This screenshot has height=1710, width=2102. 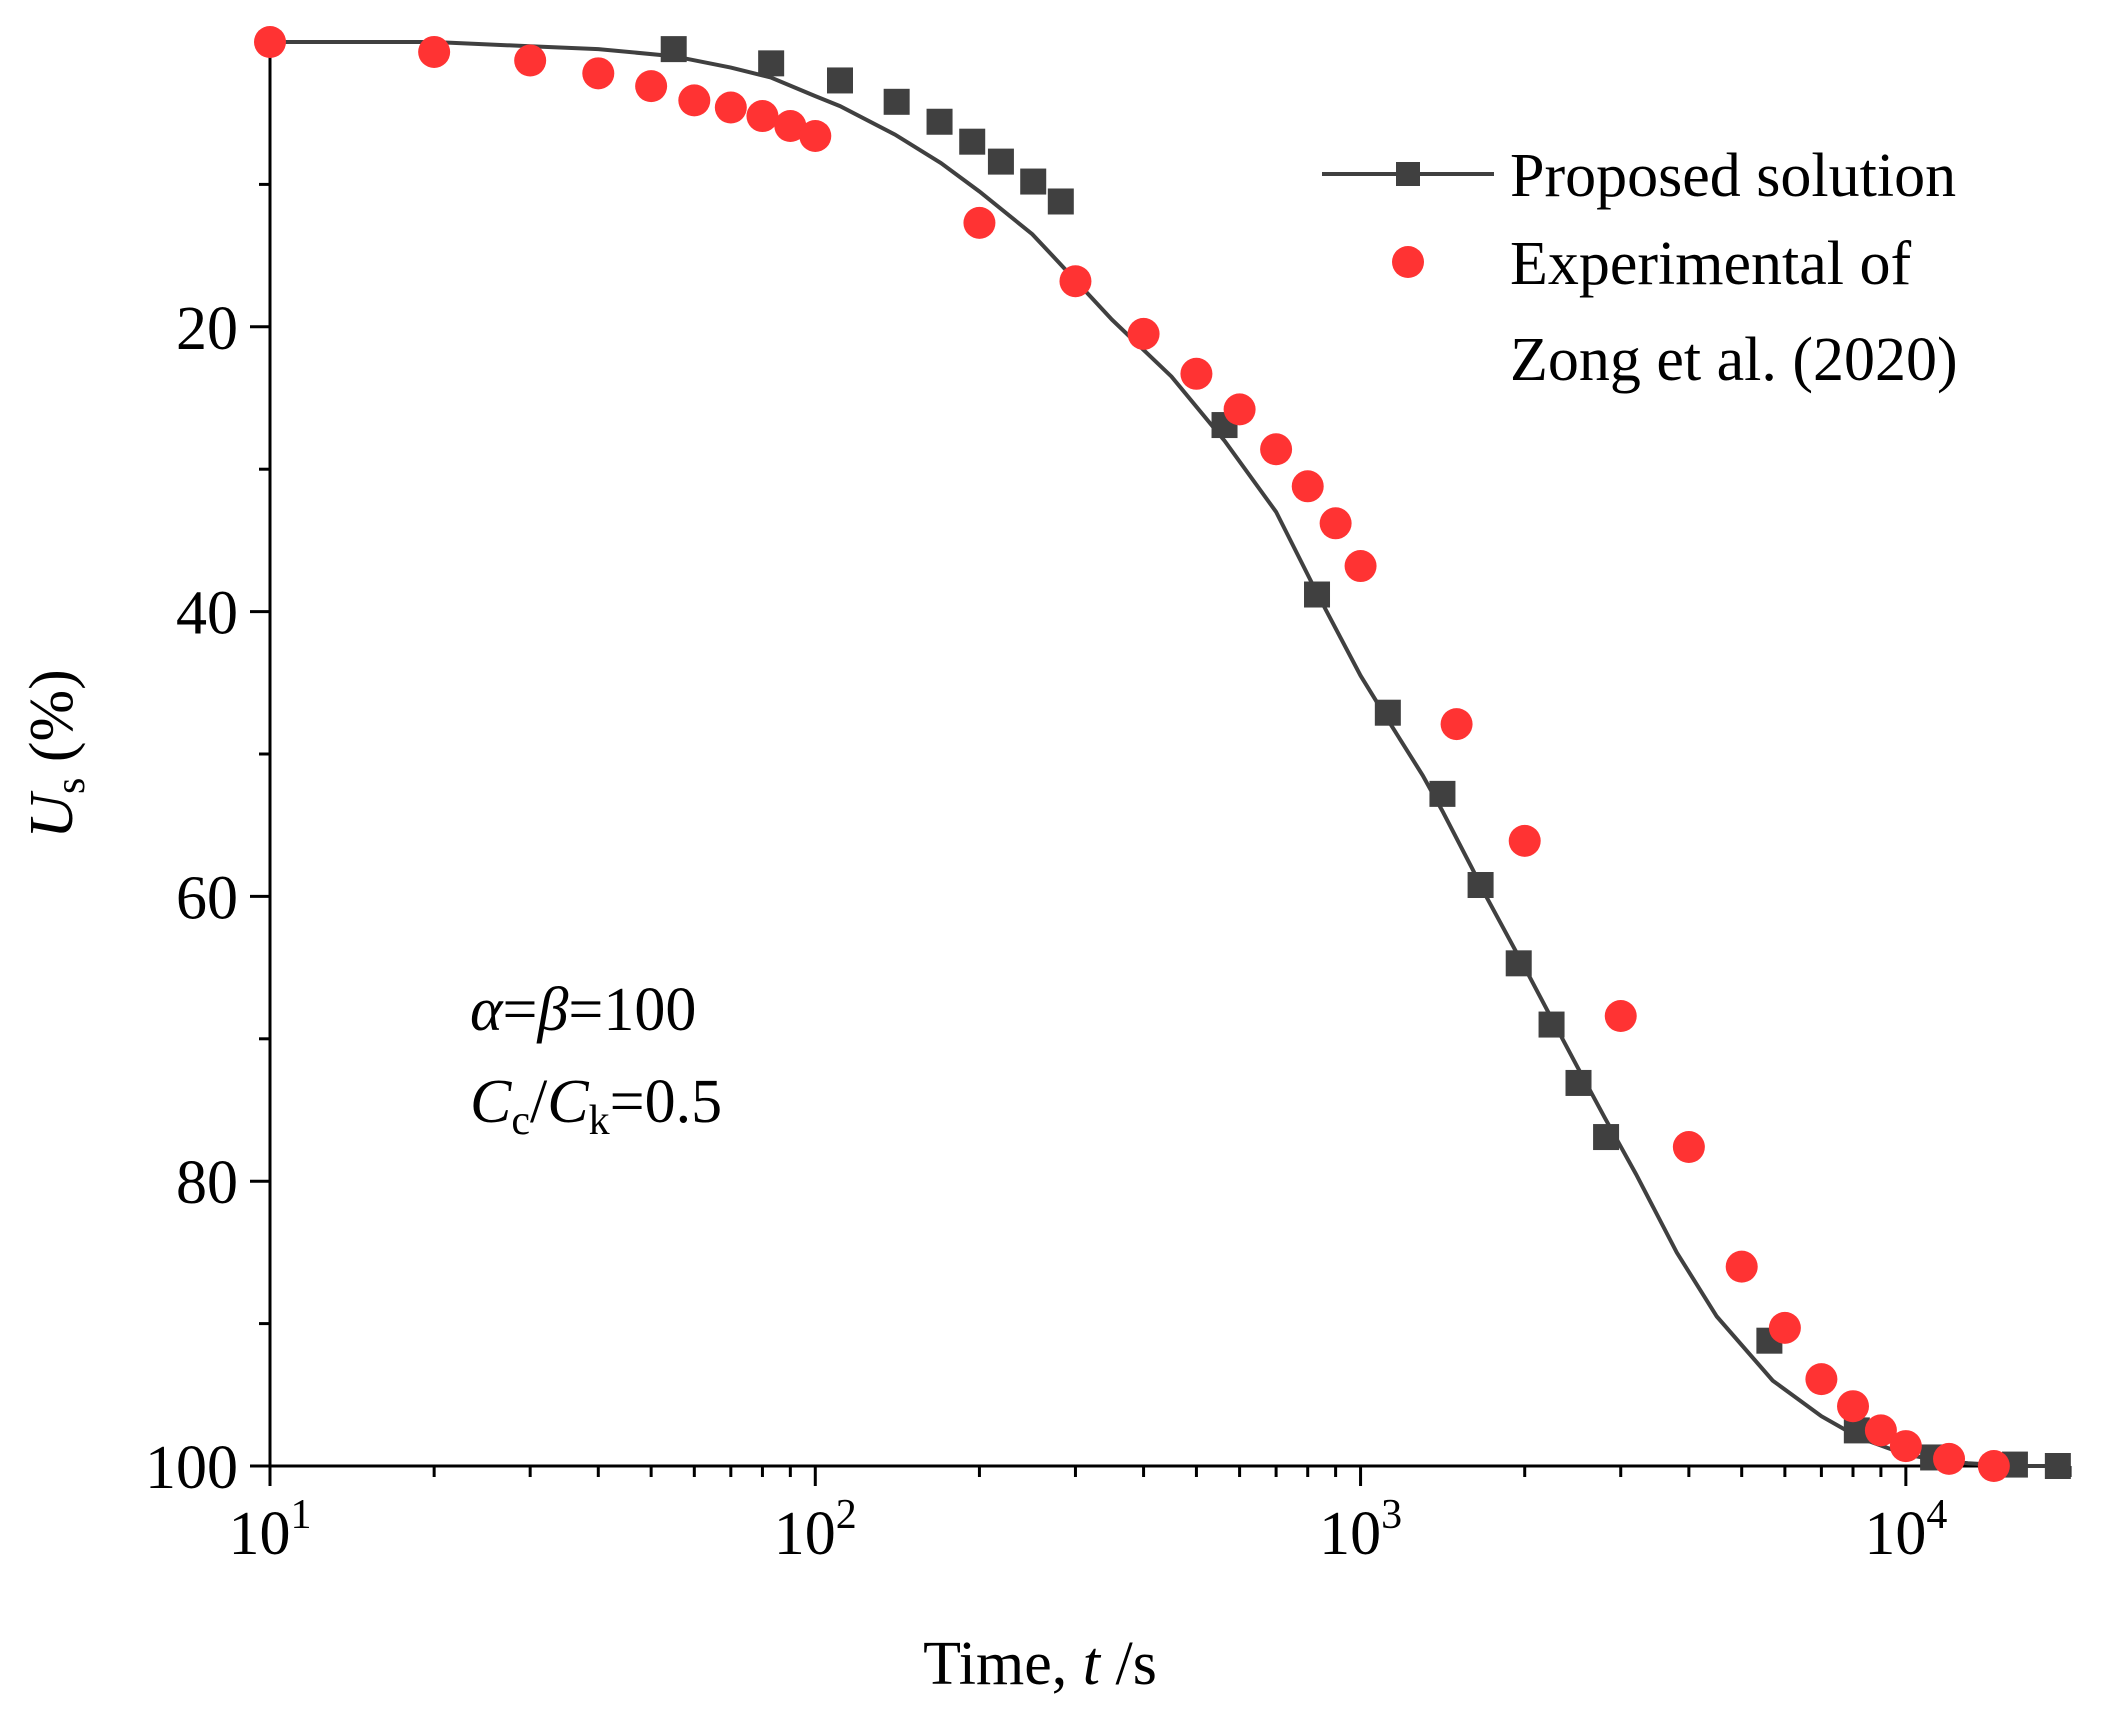 What do you see at coordinates (1360, 1530) in the screenshot?
I see `x-tick-label: 10³` at bounding box center [1360, 1530].